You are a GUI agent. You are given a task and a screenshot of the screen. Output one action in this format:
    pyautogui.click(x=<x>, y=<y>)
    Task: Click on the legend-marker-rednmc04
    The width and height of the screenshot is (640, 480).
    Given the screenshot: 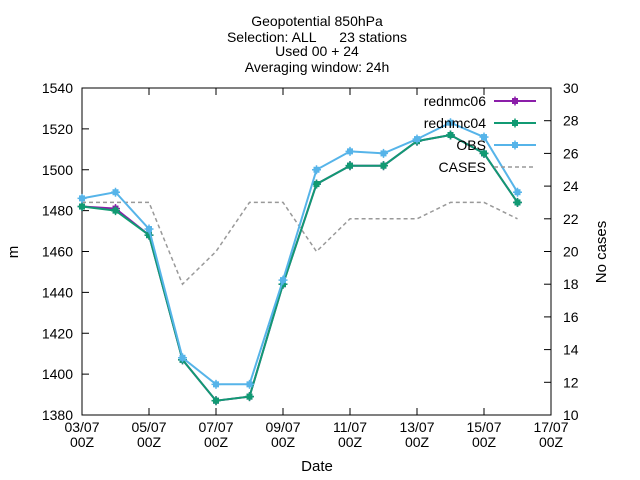 What is the action you would take?
    pyautogui.click(x=515, y=123)
    